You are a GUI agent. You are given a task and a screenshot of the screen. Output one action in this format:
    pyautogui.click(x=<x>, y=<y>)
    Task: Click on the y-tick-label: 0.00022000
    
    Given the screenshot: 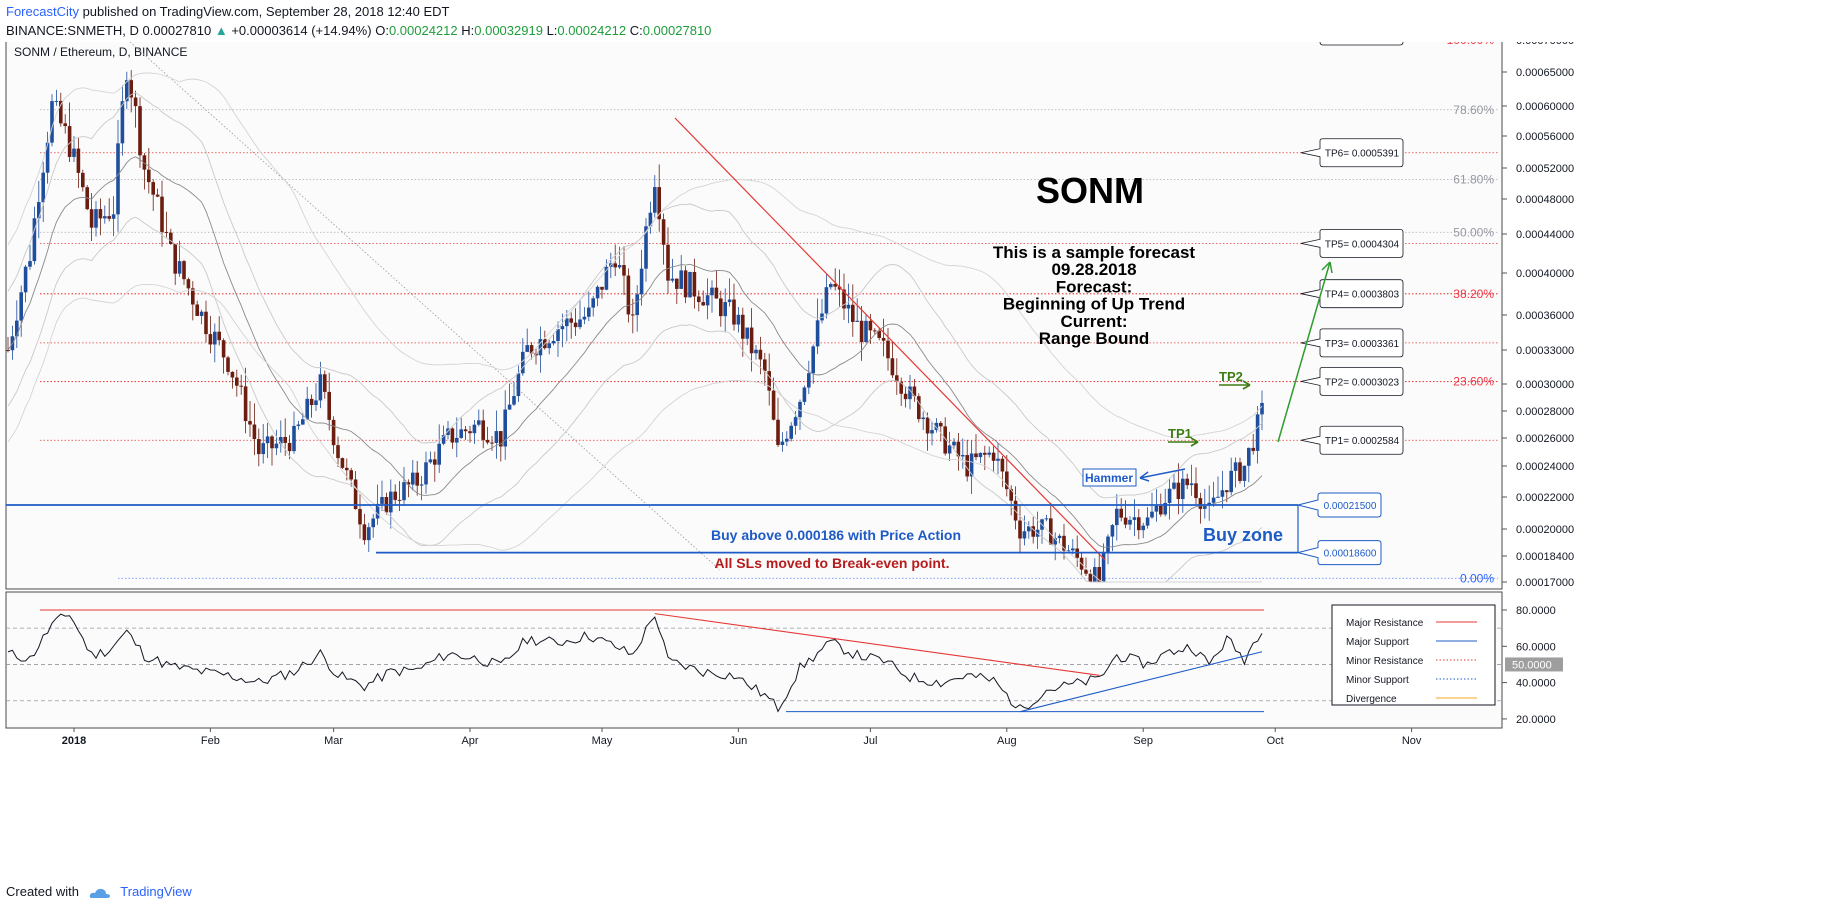 What is the action you would take?
    pyautogui.click(x=1545, y=498)
    